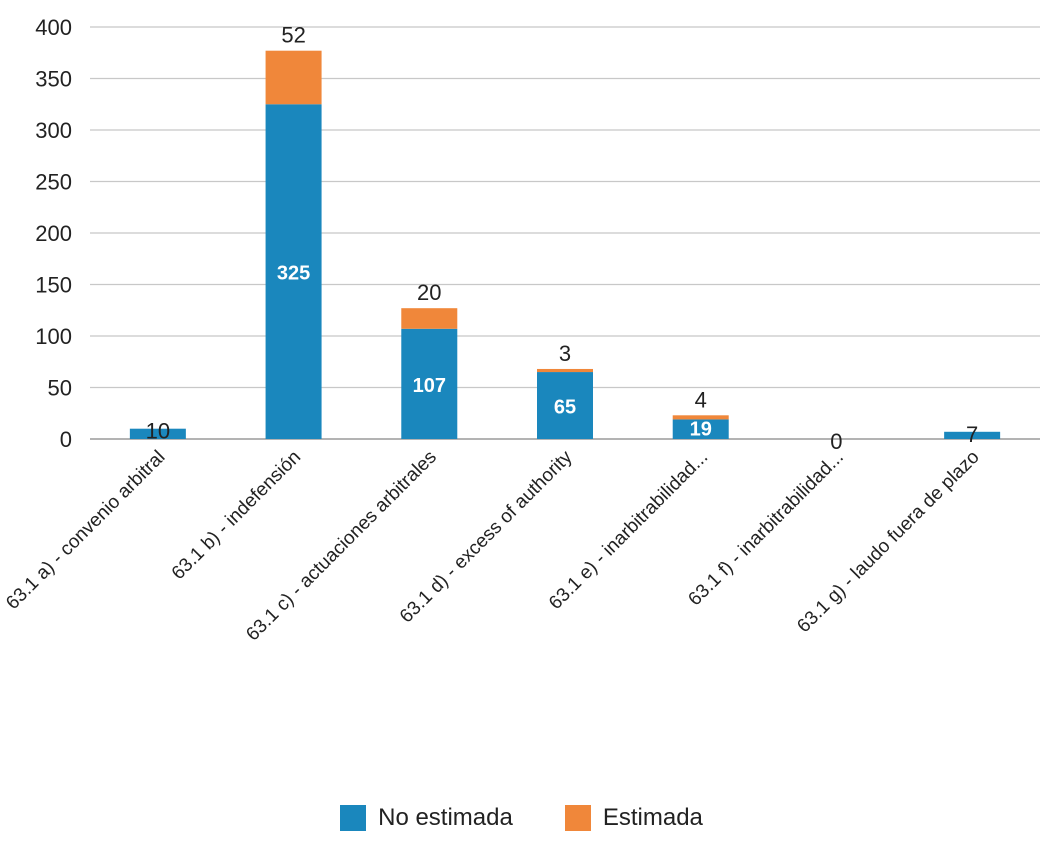 This screenshot has width=1043, height=848. Describe the element at coordinates (565, 353) in the screenshot. I see `data-label: 3` at that location.